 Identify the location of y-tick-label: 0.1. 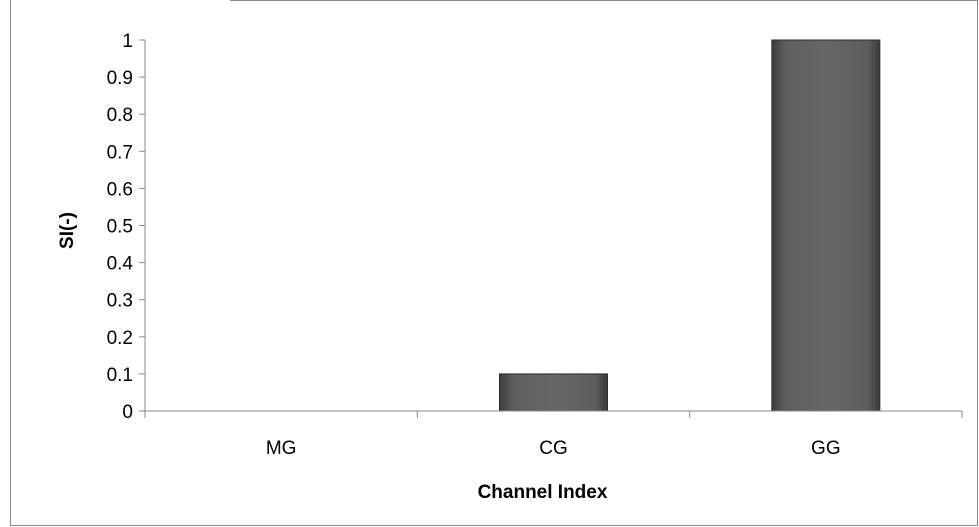
(120, 375).